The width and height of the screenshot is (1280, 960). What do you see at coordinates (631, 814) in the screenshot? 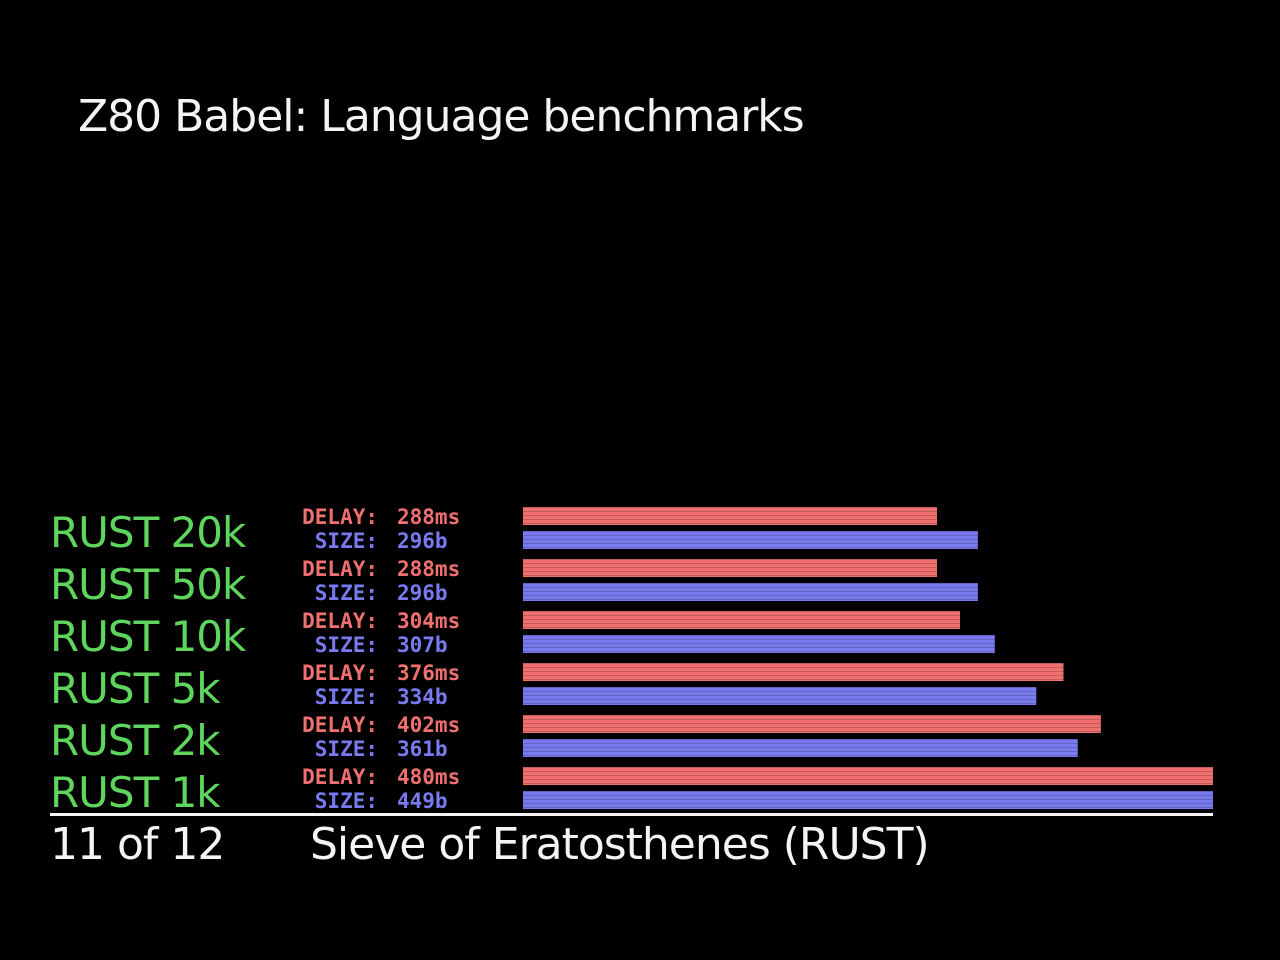
I see `chart-baseline` at bounding box center [631, 814].